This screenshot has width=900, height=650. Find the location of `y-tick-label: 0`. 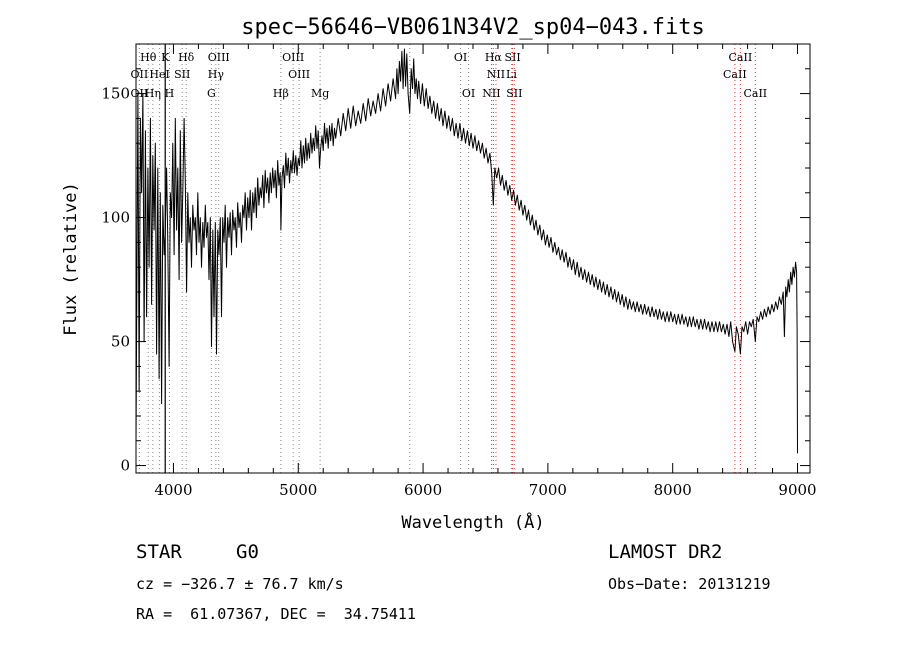

y-tick-label: 0 is located at coordinates (125, 466).